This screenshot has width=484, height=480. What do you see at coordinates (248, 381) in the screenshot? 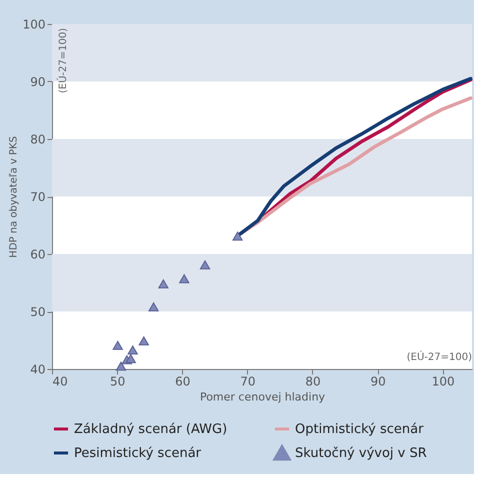
I see `x-tick-label: 70` at bounding box center [248, 381].